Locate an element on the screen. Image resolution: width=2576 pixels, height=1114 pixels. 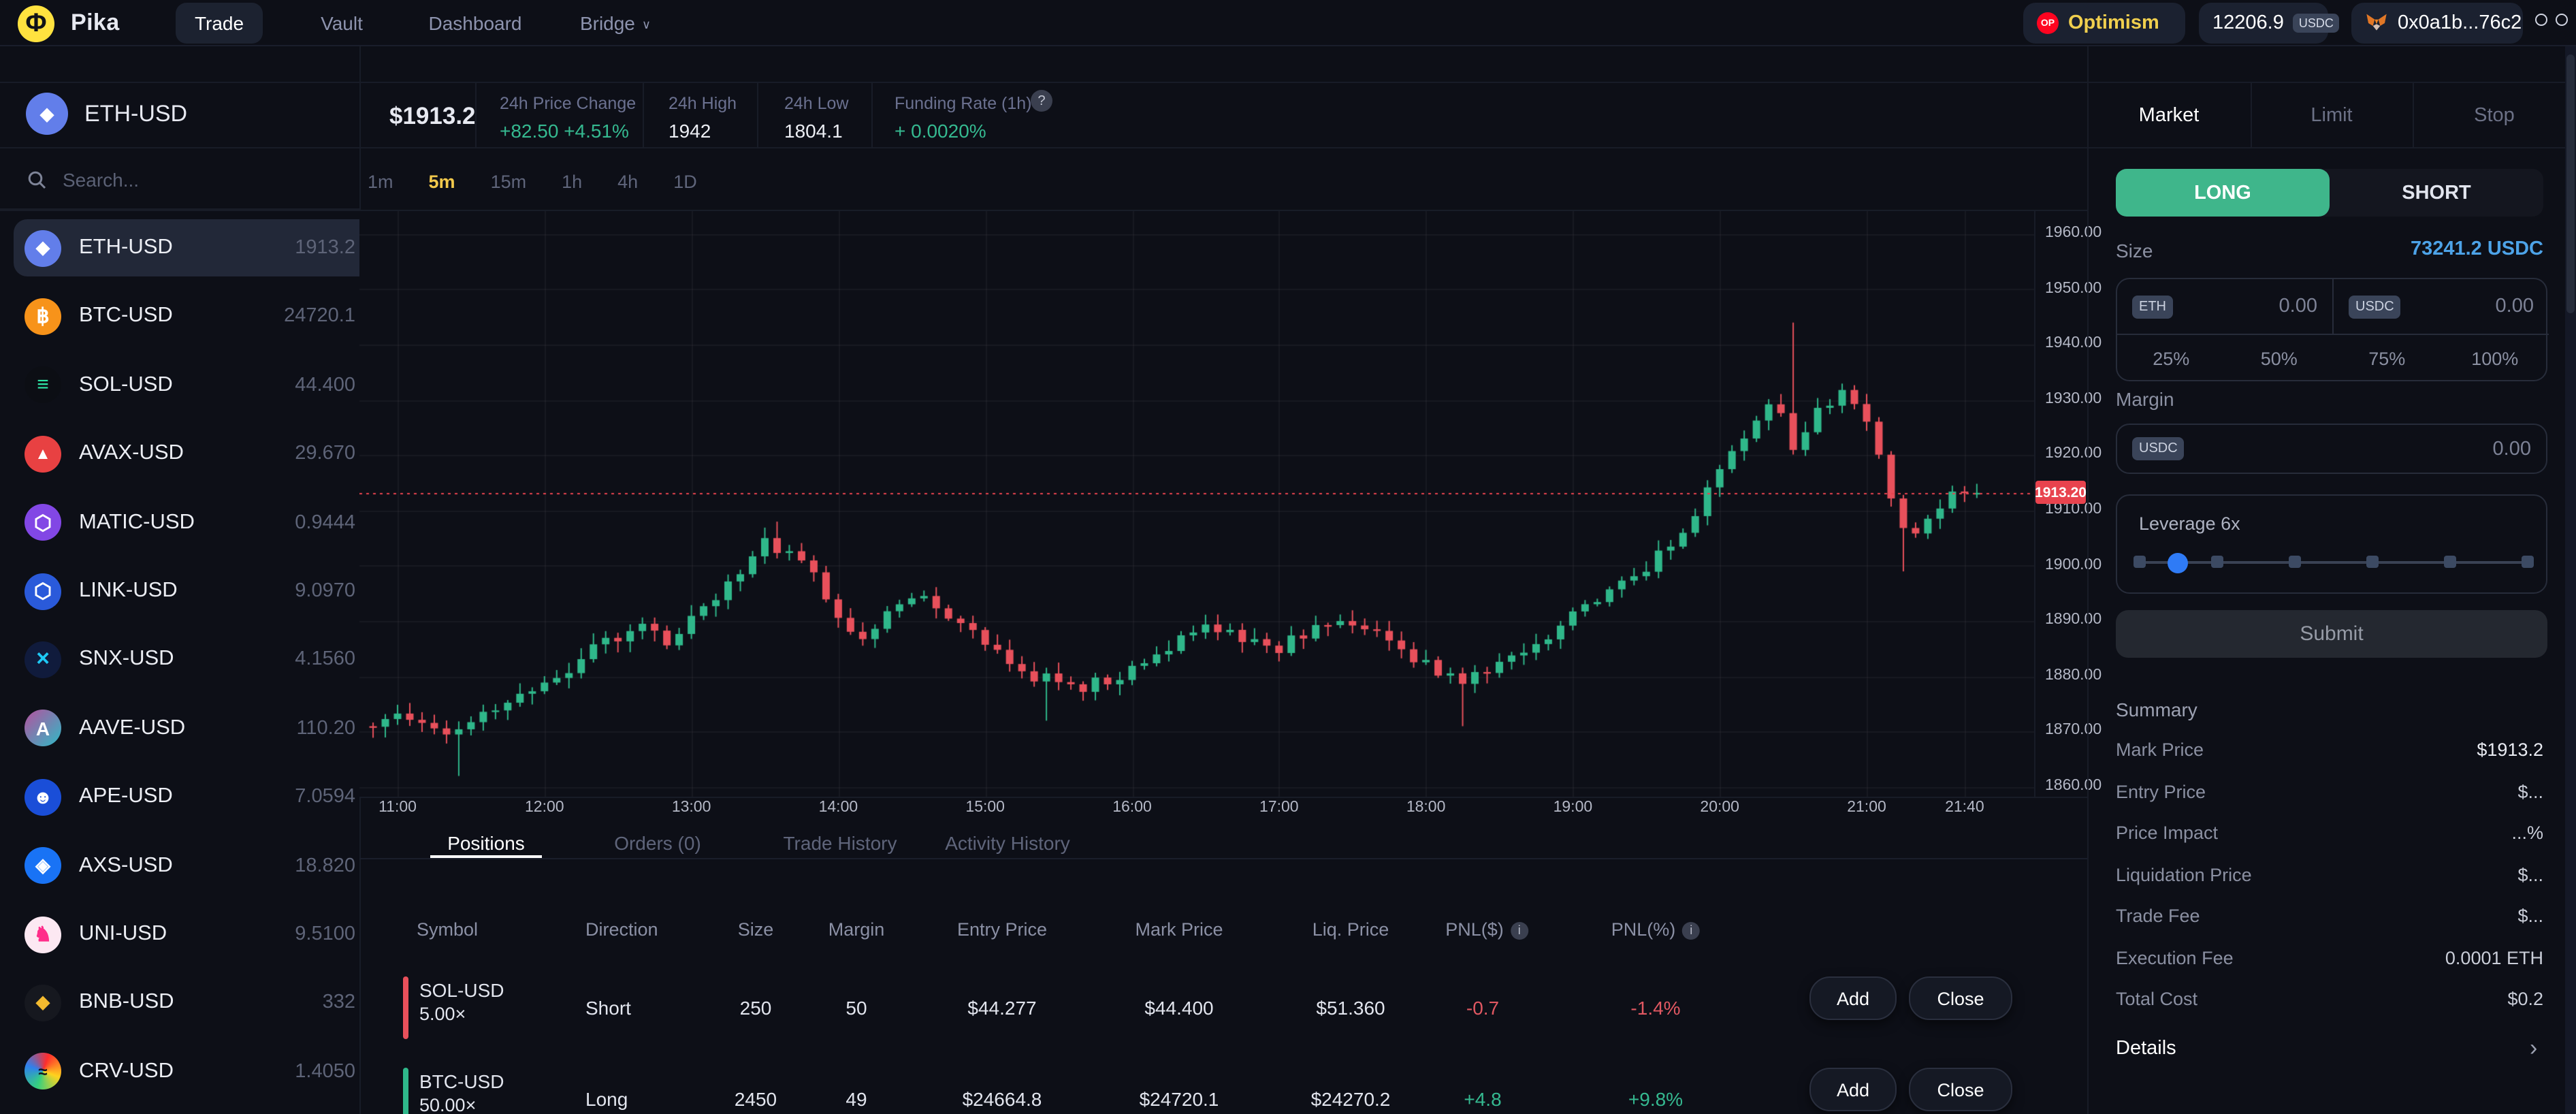
sidebar-market-bnb-usd: ◆ BNB-USD 332 is located at coordinates (194, 1003).